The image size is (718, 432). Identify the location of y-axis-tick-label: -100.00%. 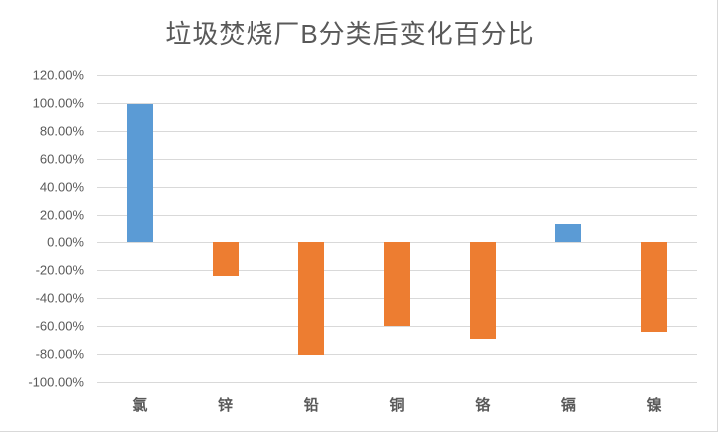
(56, 382).